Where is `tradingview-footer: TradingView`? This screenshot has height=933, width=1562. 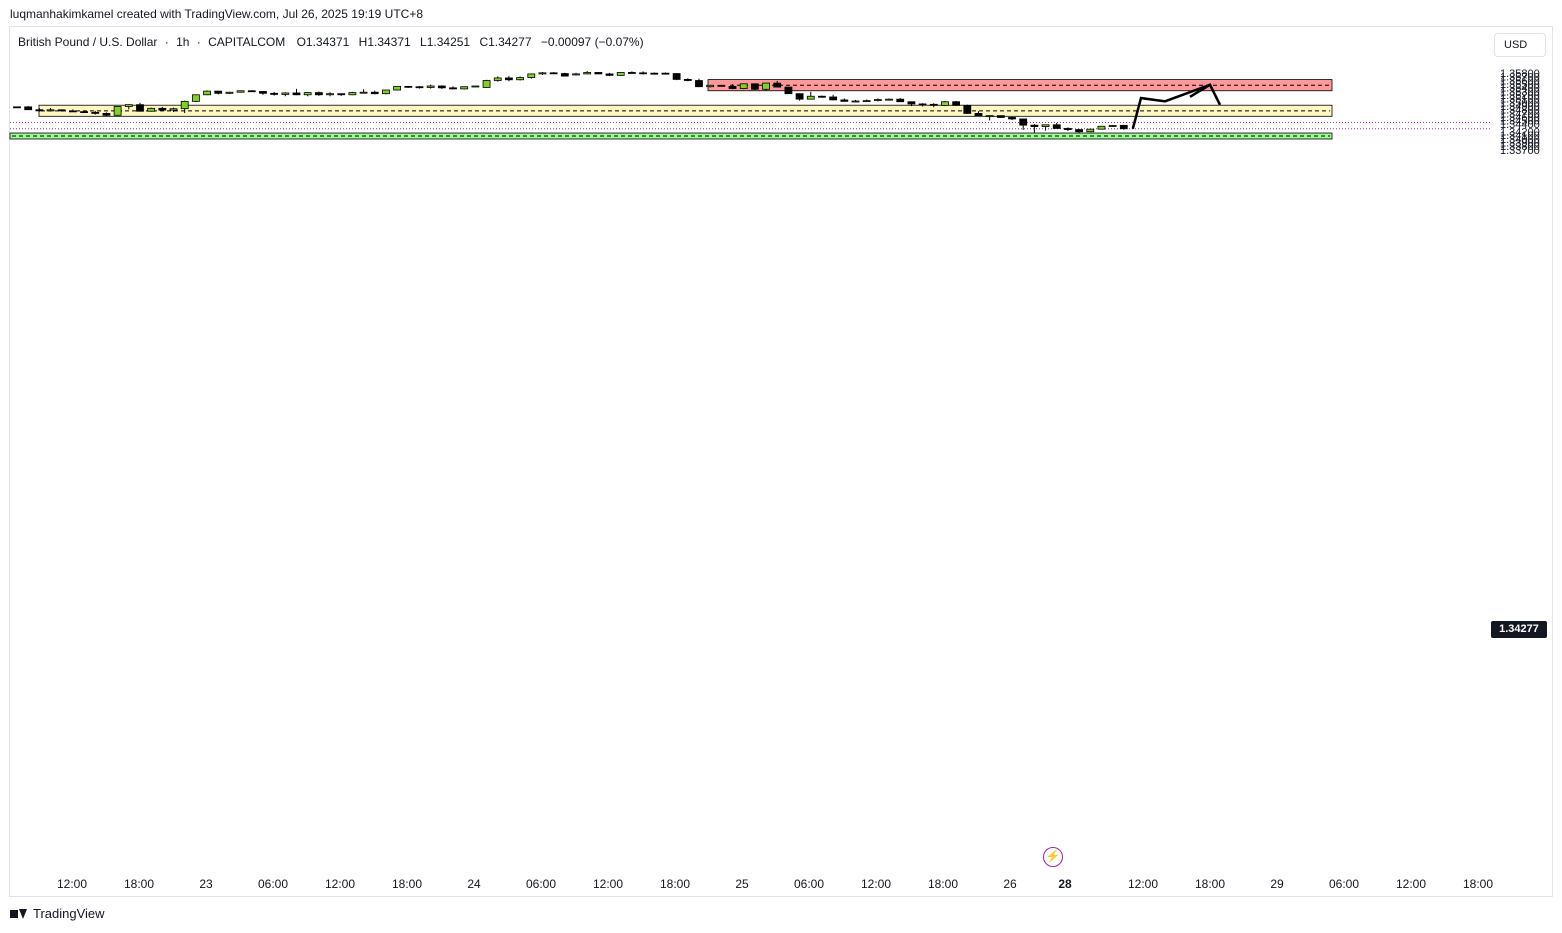 tradingview-footer: TradingView is located at coordinates (57, 913).